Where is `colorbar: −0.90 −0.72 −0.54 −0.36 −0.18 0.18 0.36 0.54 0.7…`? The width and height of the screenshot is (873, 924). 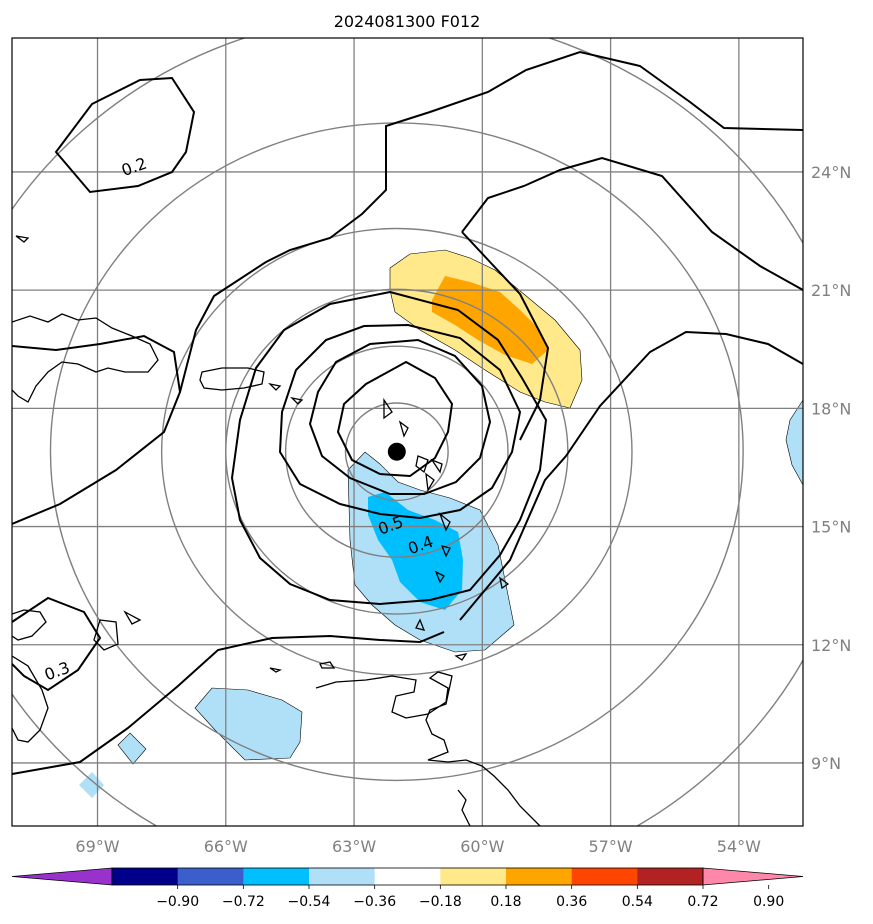
colorbar: −0.90 −0.72 −0.54 −0.36 −0.18 0.18 0.36 0.54 0.7… is located at coordinates (407, 889).